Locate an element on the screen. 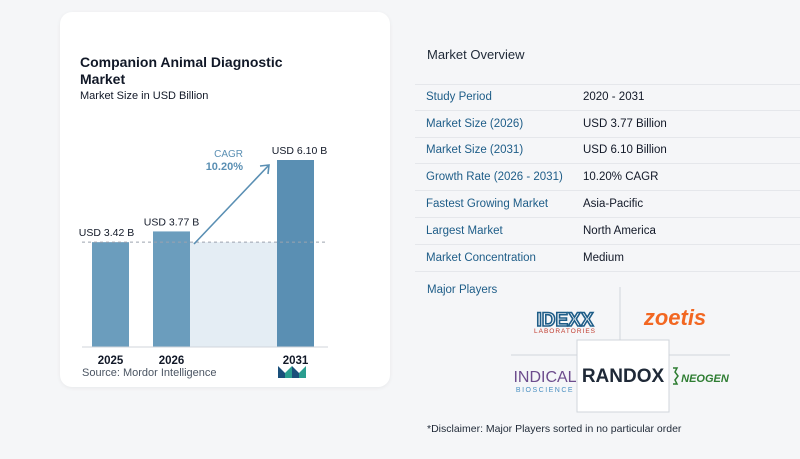 The image size is (800, 459). value-label: USD 3.42 B is located at coordinates (106, 233).